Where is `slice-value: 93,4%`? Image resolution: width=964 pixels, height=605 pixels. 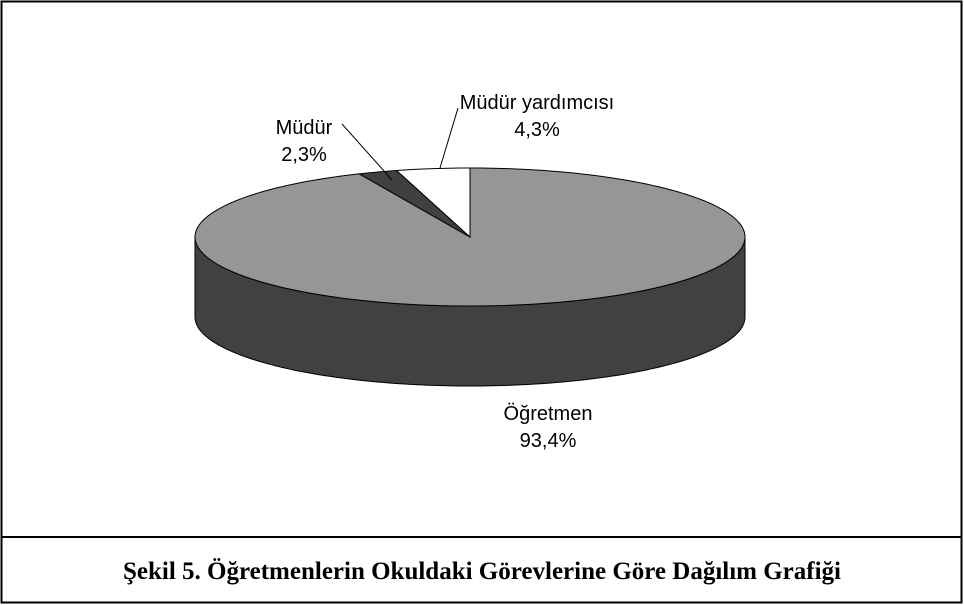
slice-value: 93,4% is located at coordinates (548, 441).